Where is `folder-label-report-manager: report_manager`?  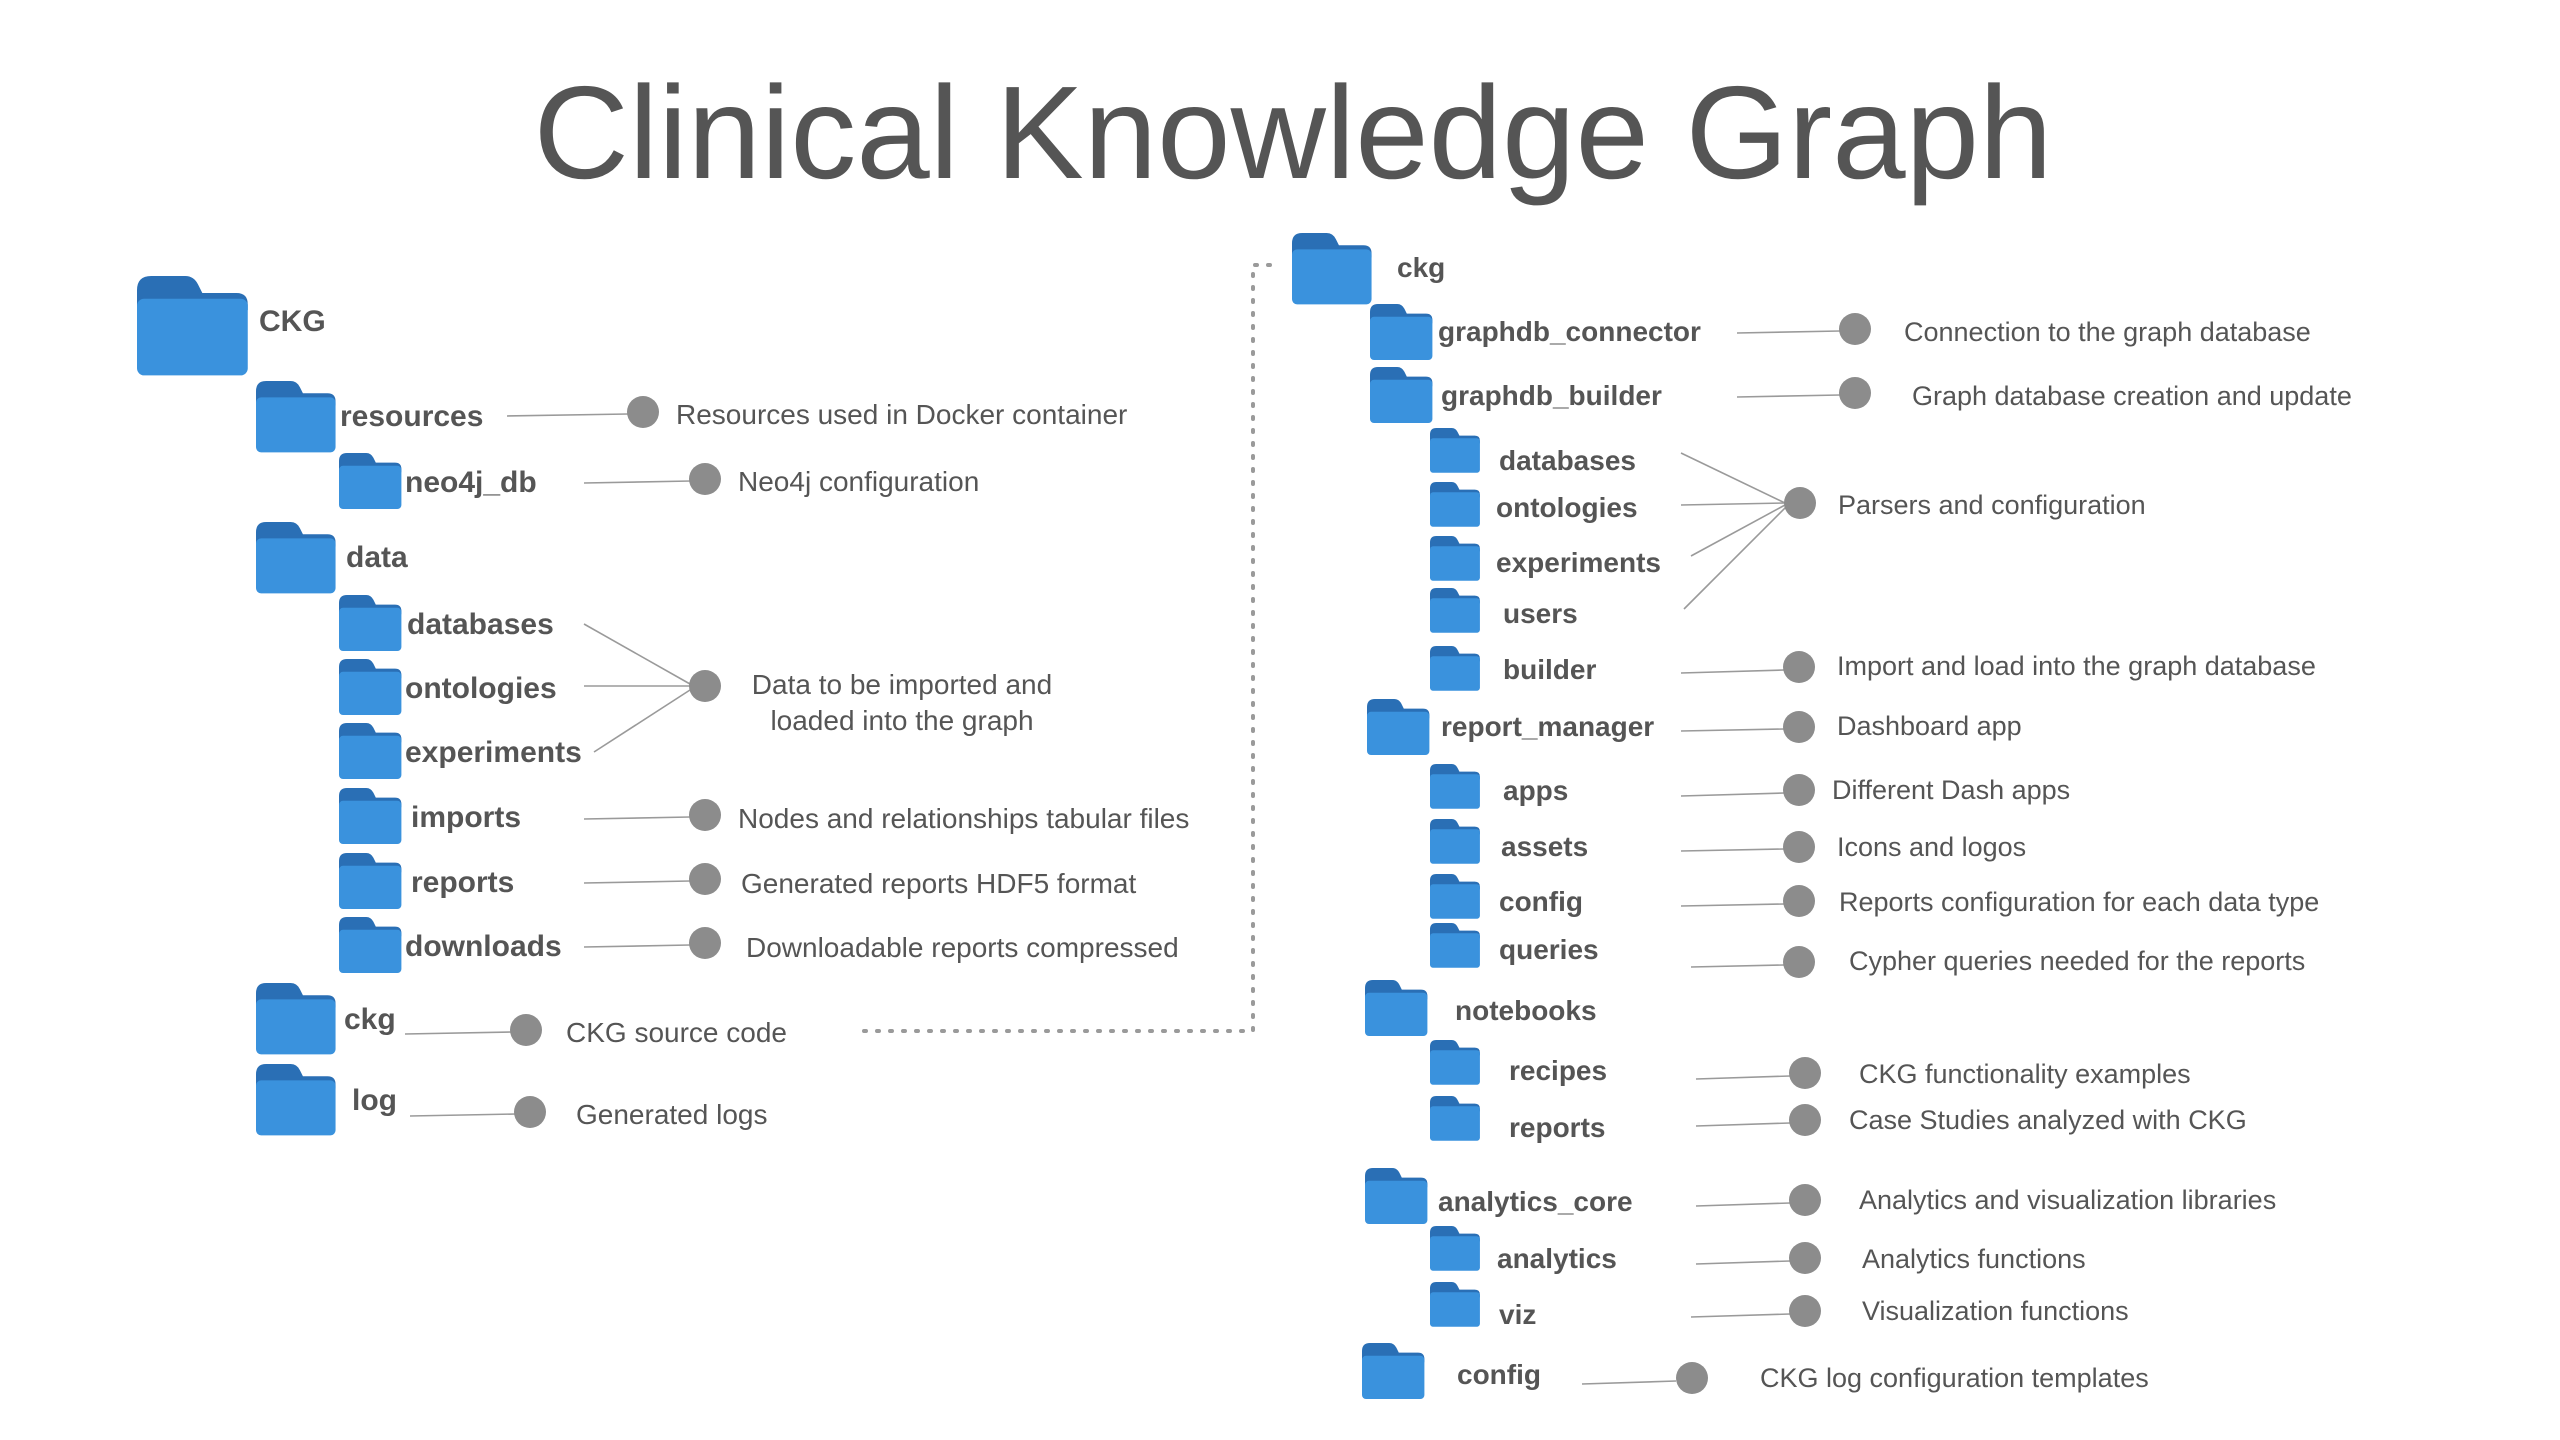
folder-label-report-manager: report_manager is located at coordinates (1547, 726).